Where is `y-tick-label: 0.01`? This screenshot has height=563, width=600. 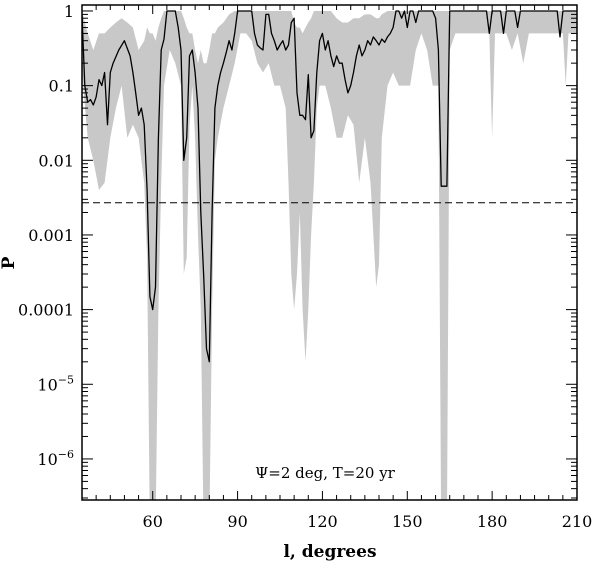
y-tick-label: 0.01 is located at coordinates (56, 160).